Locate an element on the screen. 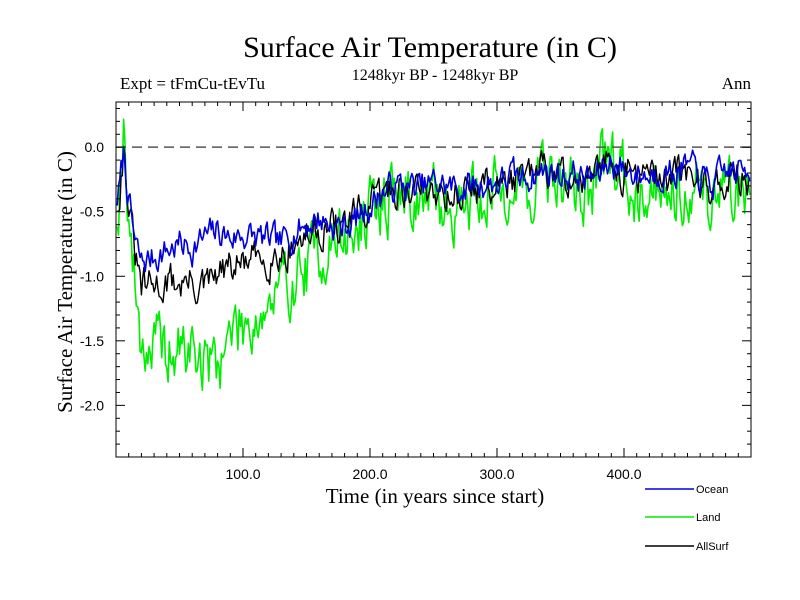  x-tick-label: 200.0 is located at coordinates (369, 474).